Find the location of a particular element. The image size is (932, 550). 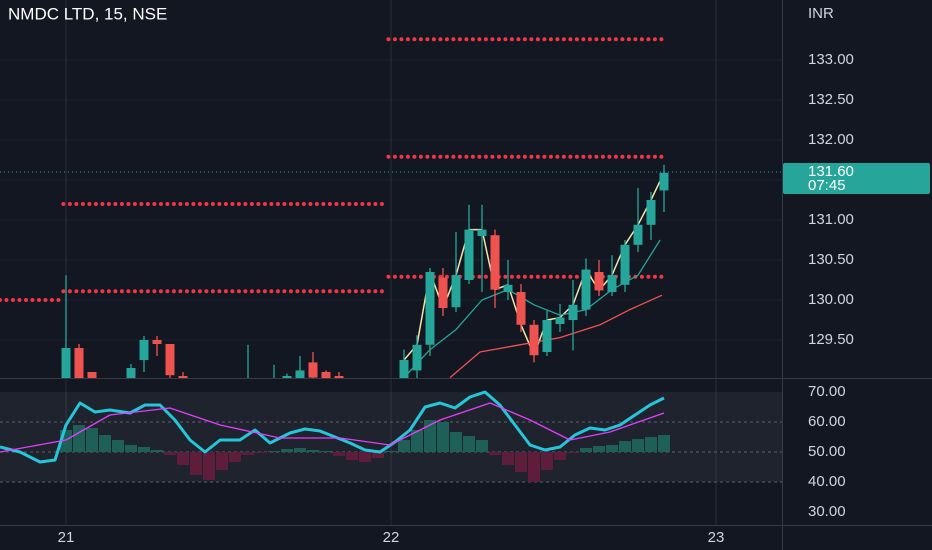

last-price-box is located at coordinates (856, 178).